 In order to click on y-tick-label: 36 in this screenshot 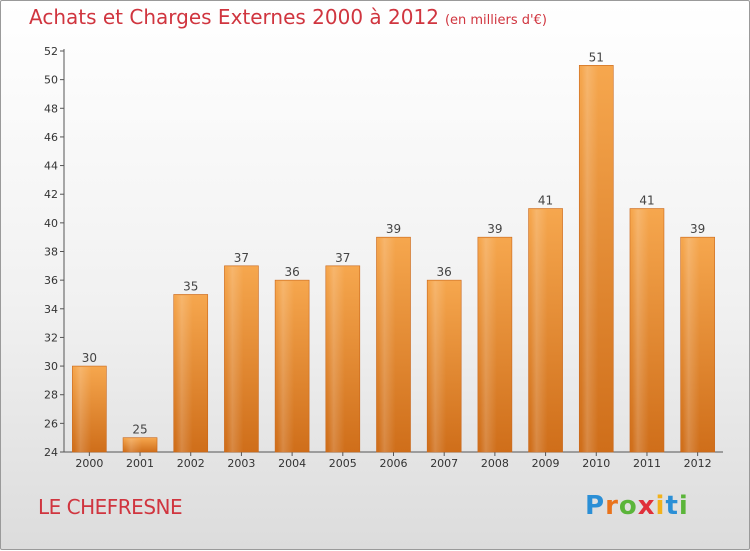, I will do `click(51, 280)`.